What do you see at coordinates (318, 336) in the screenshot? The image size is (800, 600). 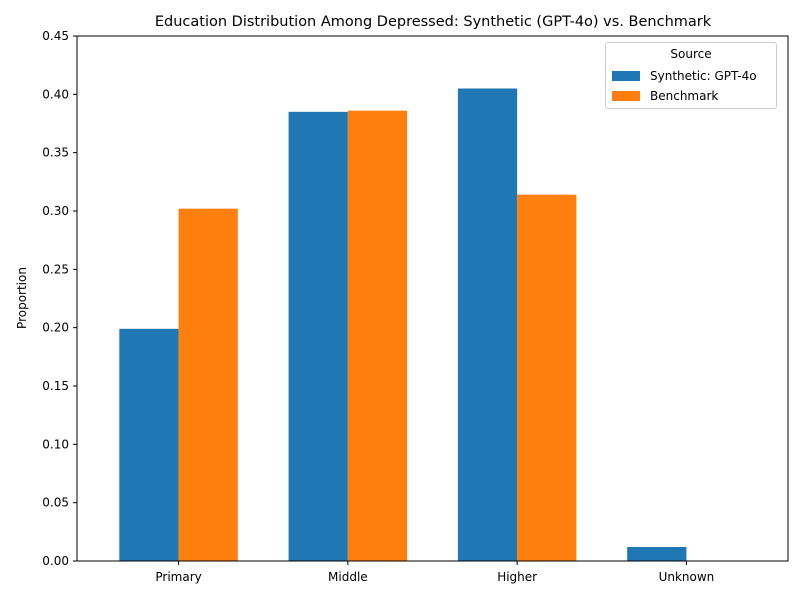 I see `bar-synthetic-middle` at bounding box center [318, 336].